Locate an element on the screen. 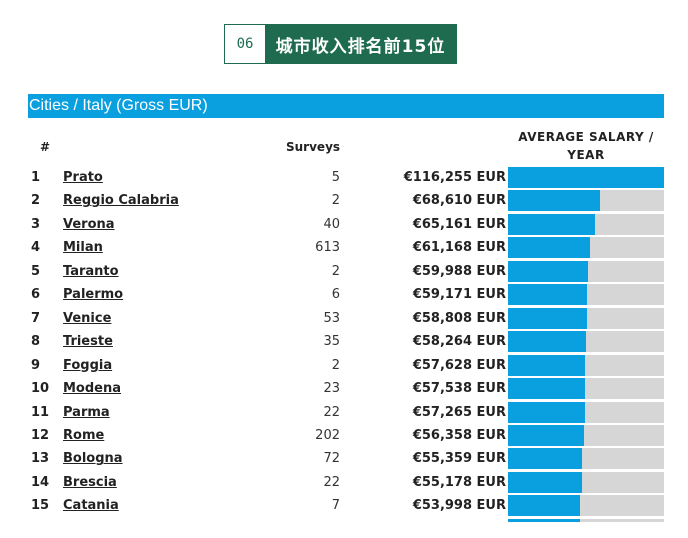 The width and height of the screenshot is (688, 538). city-link: Prato is located at coordinates (83, 177).